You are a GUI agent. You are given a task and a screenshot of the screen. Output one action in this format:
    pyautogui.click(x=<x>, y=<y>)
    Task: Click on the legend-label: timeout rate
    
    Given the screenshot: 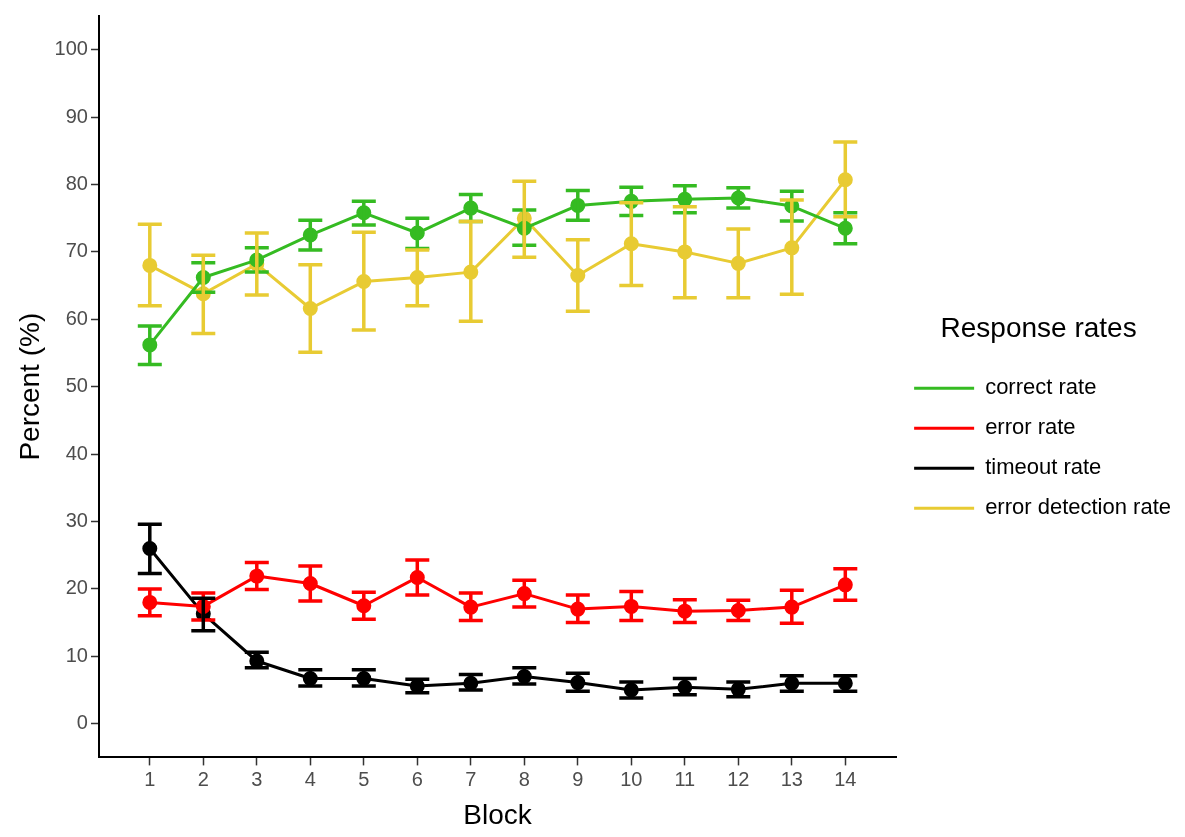 What is the action you would take?
    pyautogui.click(x=1043, y=467)
    